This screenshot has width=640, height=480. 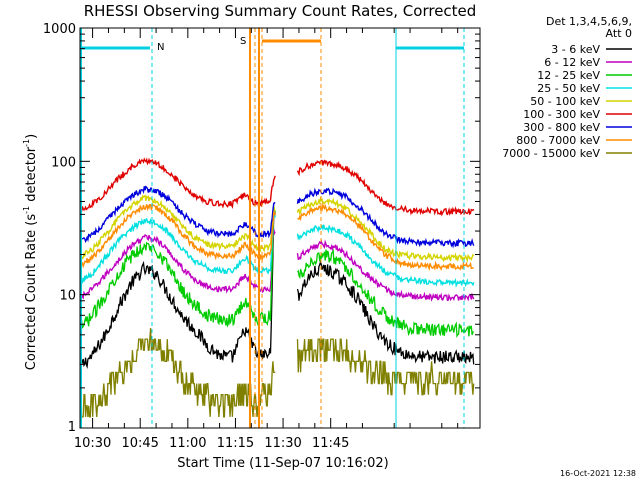 What do you see at coordinates (282, 443) in the screenshot?
I see `x-tick-label-4: 11:30` at bounding box center [282, 443].